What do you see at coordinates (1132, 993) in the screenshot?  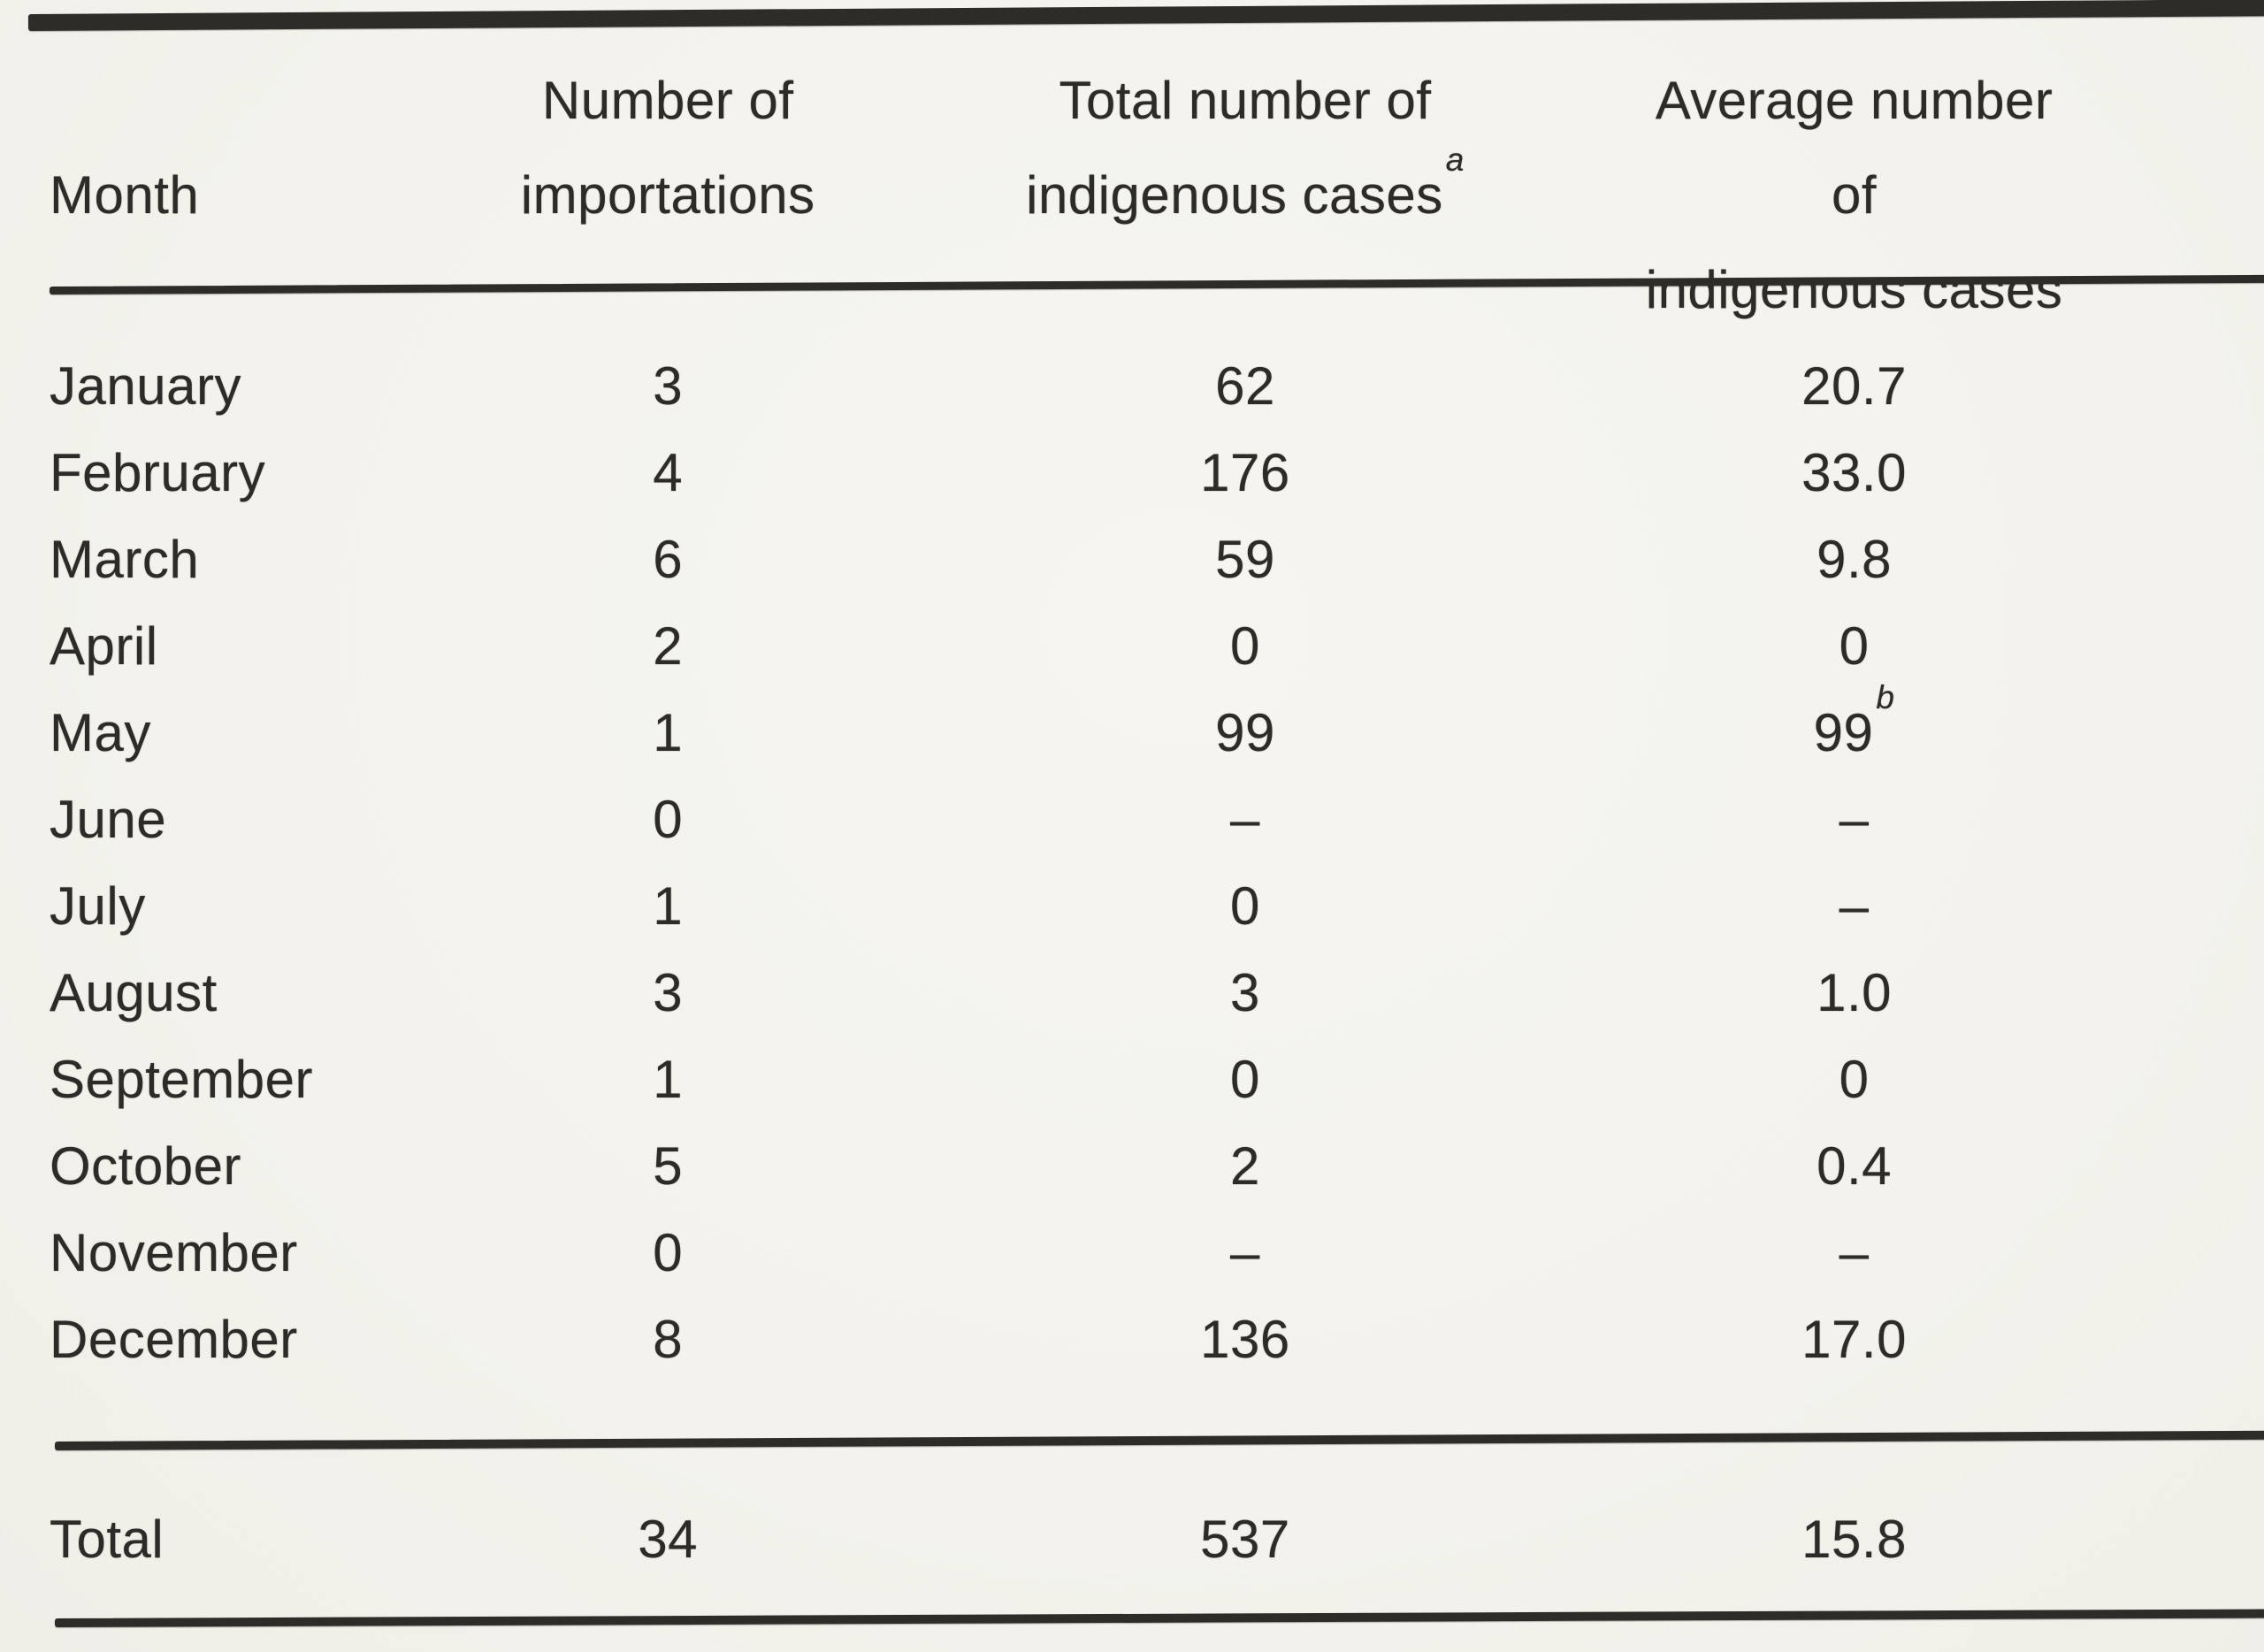 I see `table-row: August 3 3 1.0` at bounding box center [1132, 993].